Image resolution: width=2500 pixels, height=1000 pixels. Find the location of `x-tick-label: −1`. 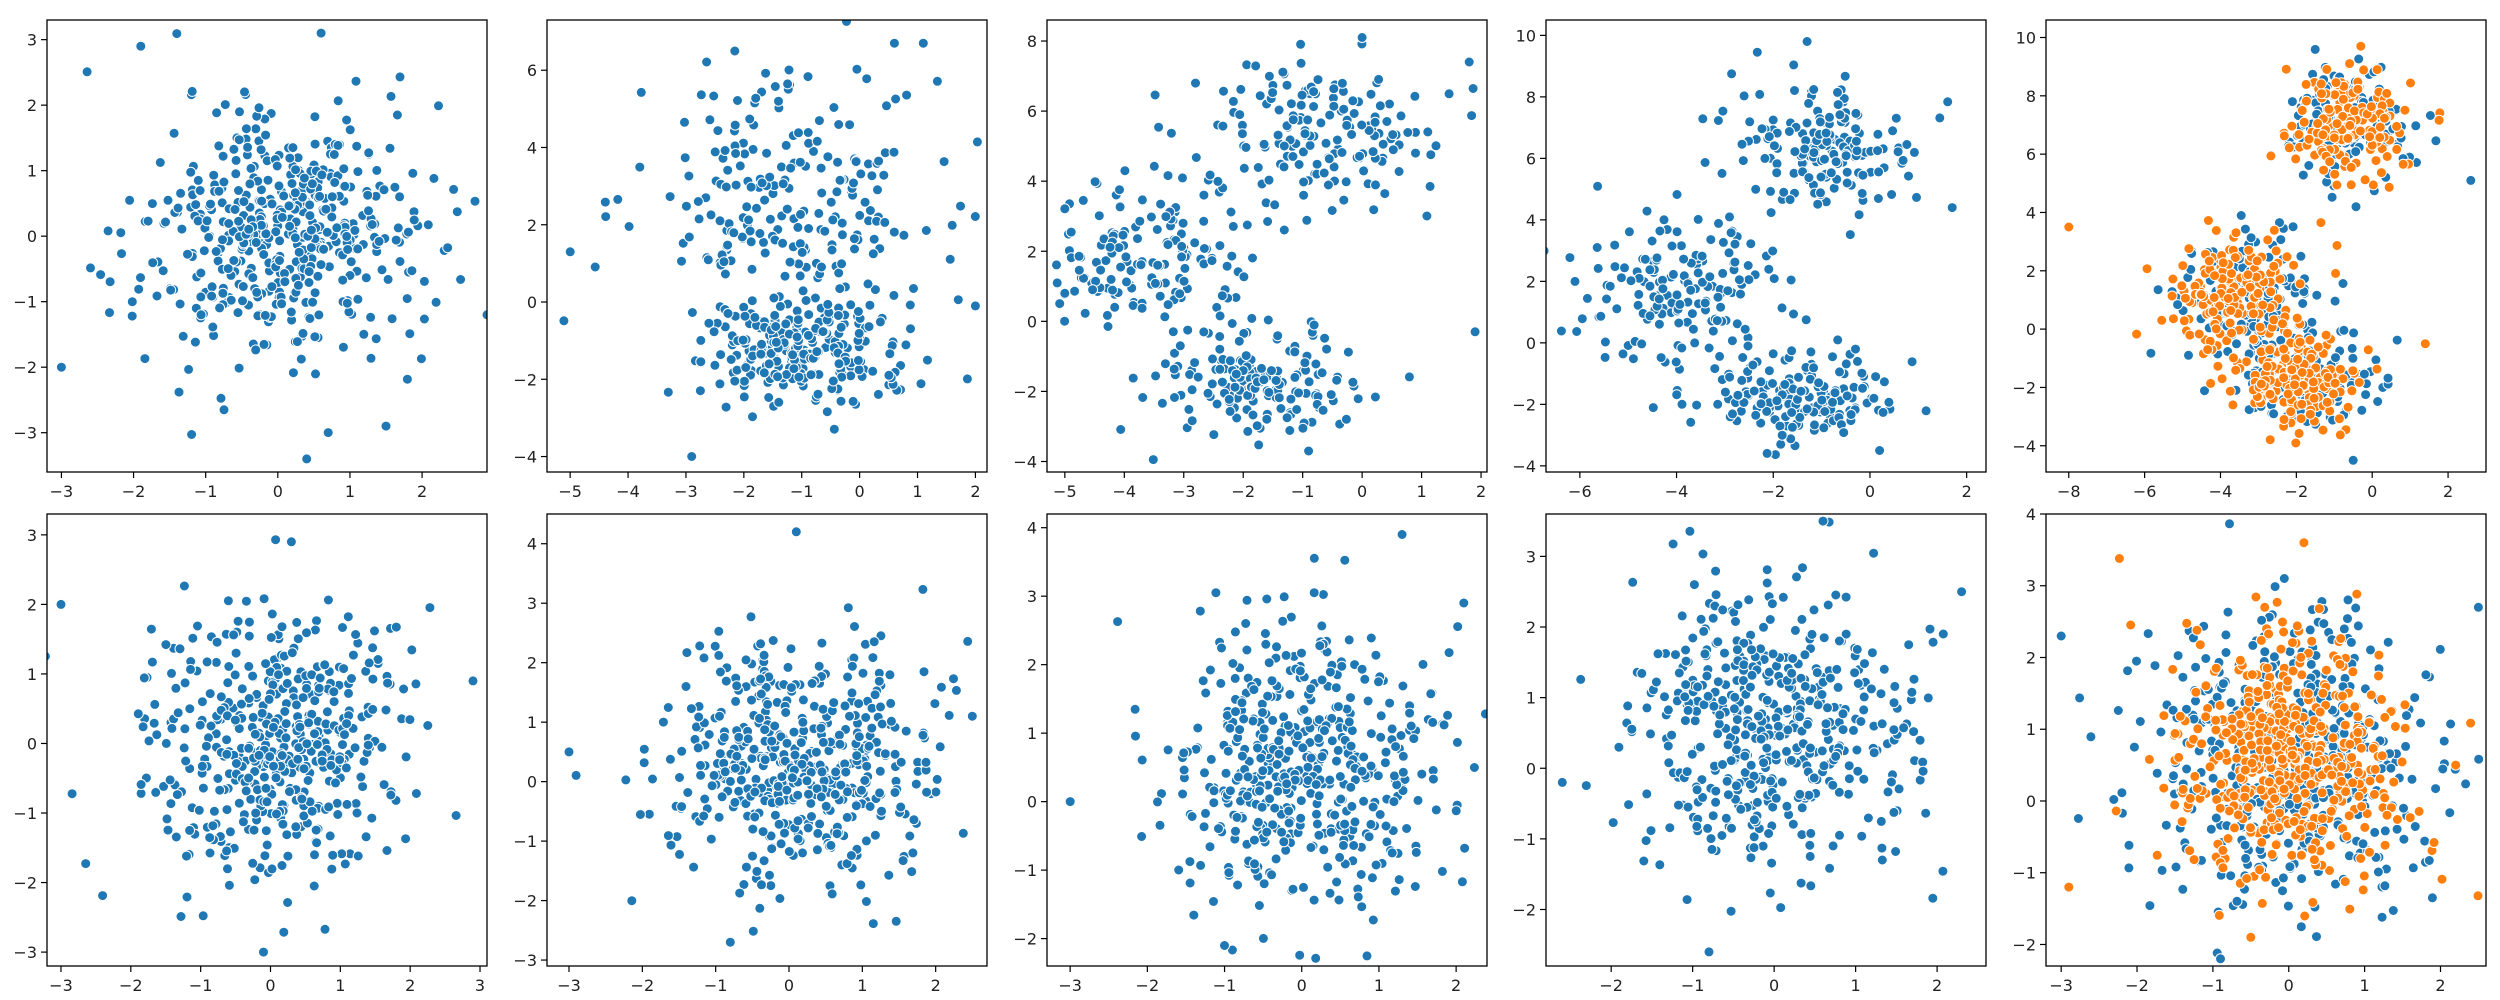

x-tick-label: −1 is located at coordinates (1303, 491).